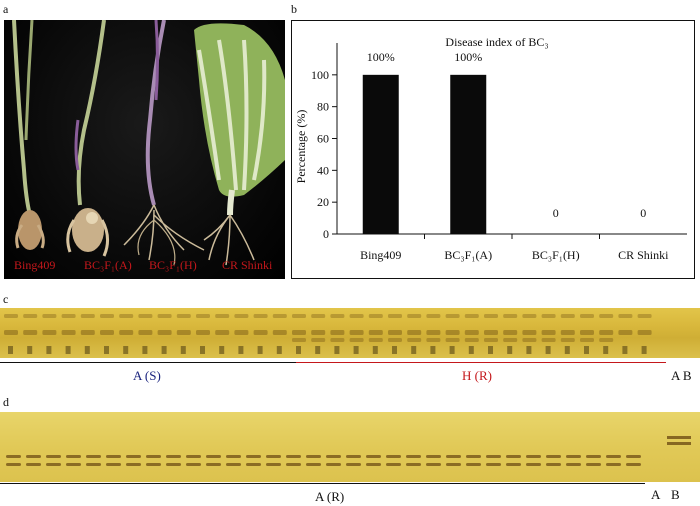  I want to click on gel-c-group-a-line, so click(148, 362).